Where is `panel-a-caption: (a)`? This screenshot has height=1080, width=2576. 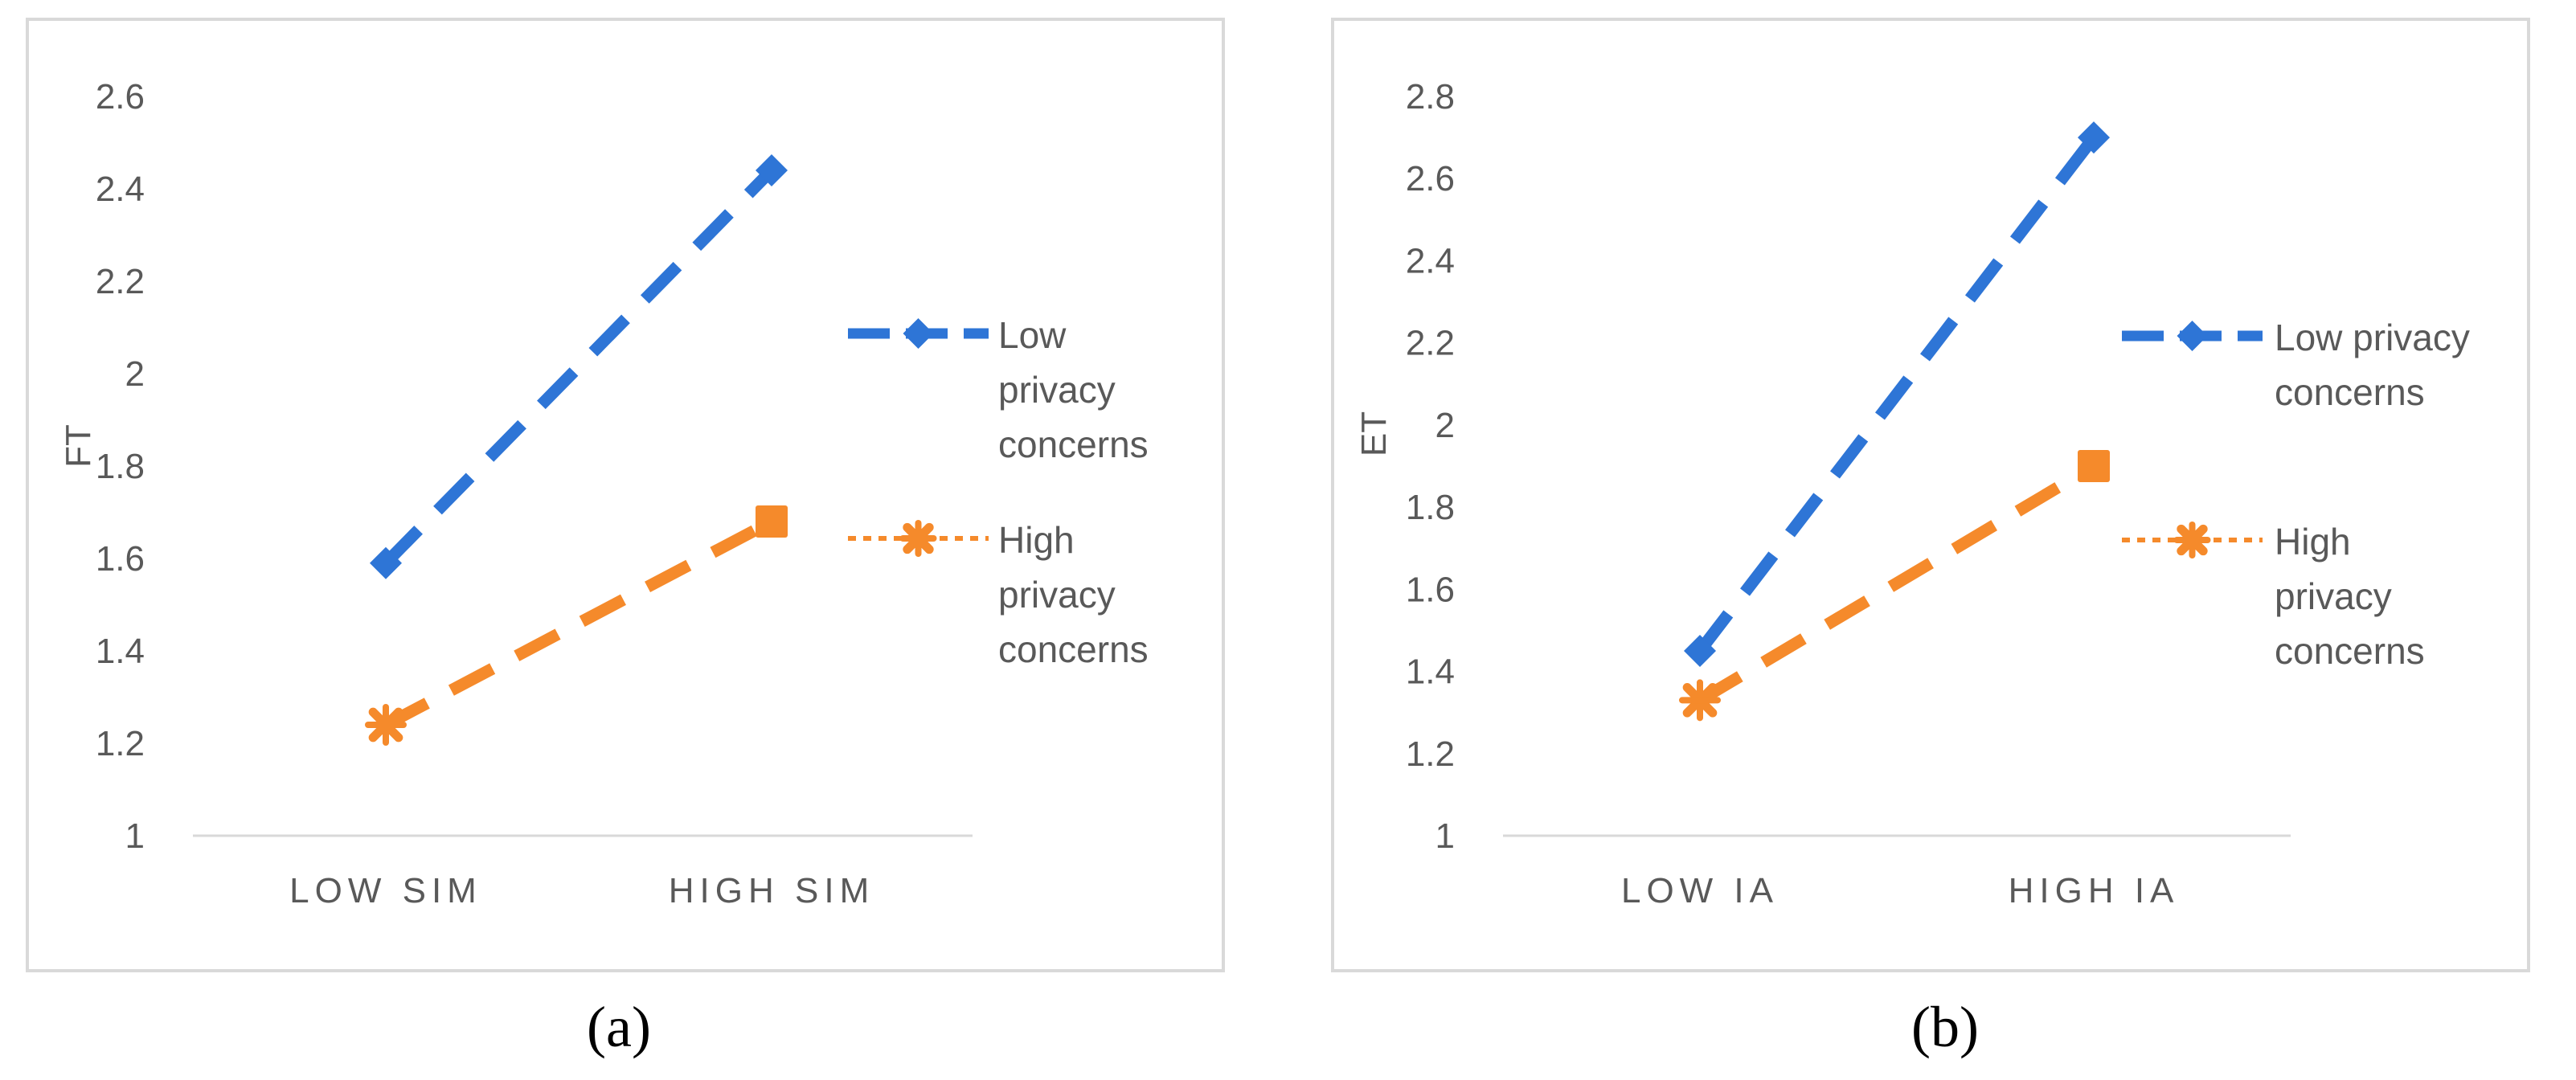
panel-a-caption: (a) is located at coordinates (619, 1027).